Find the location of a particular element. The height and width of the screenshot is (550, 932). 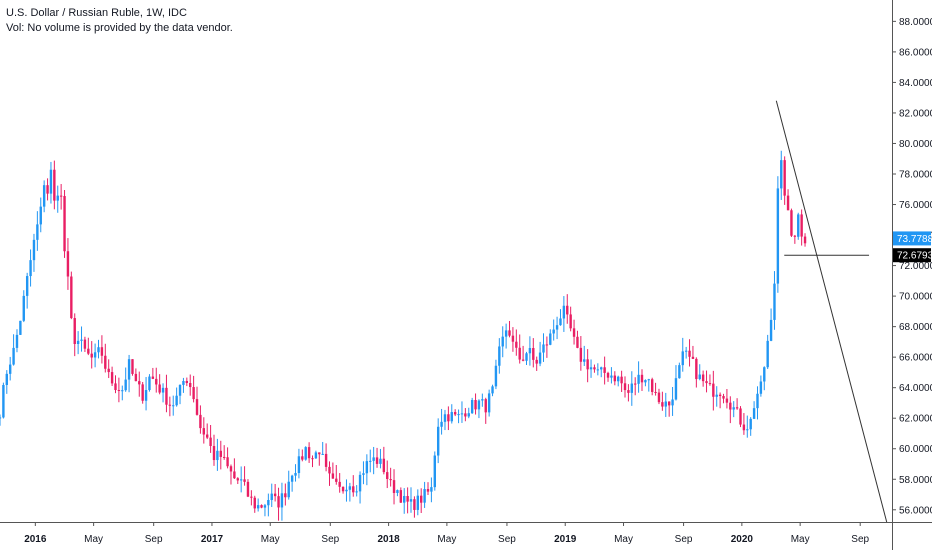

symbol-title: U.S. Dollar / Russian Ruble, 1W, IDC is located at coordinates (96, 13).